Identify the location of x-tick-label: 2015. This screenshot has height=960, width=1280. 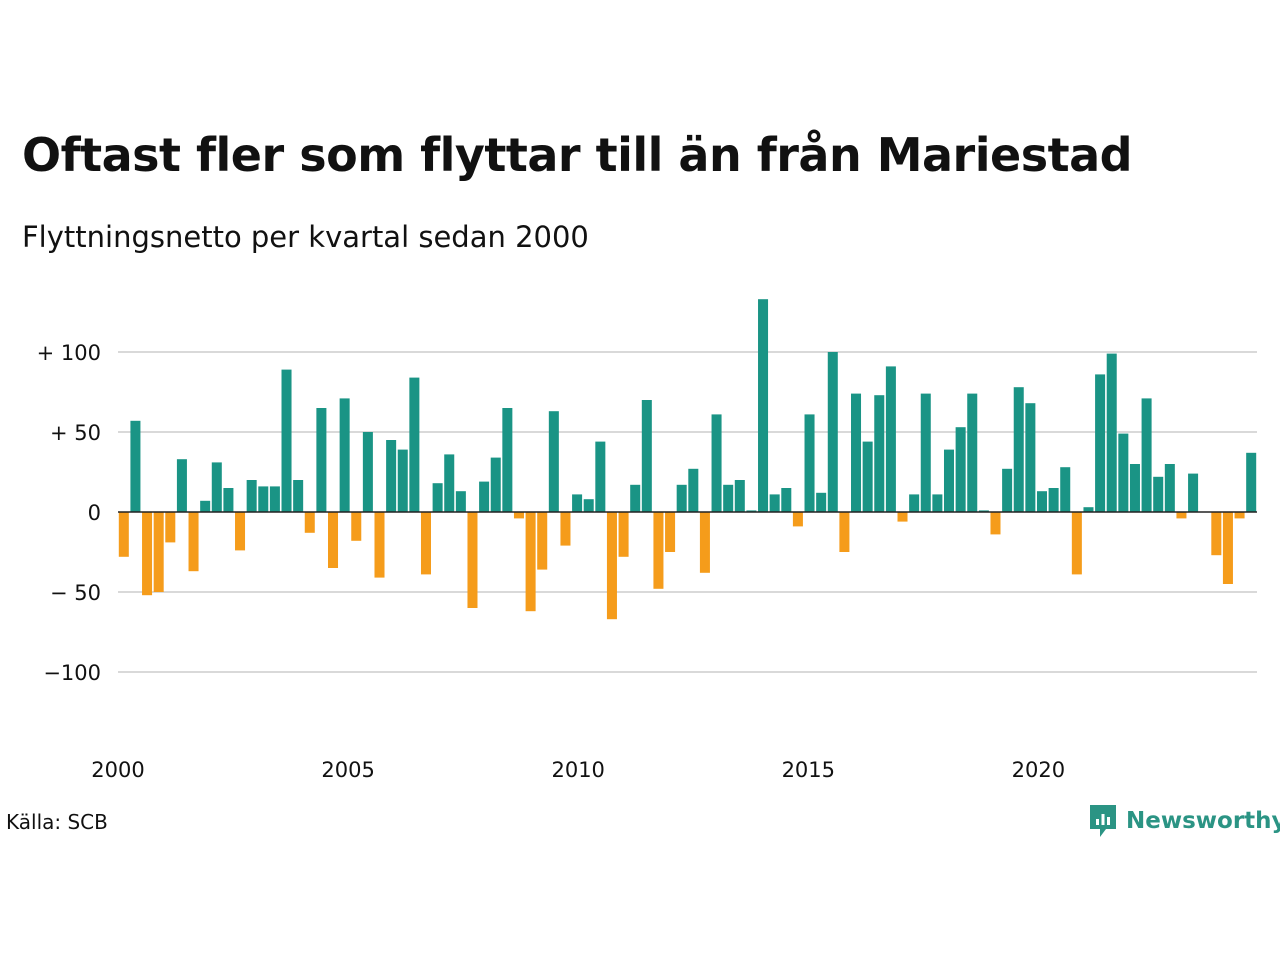
(808, 770).